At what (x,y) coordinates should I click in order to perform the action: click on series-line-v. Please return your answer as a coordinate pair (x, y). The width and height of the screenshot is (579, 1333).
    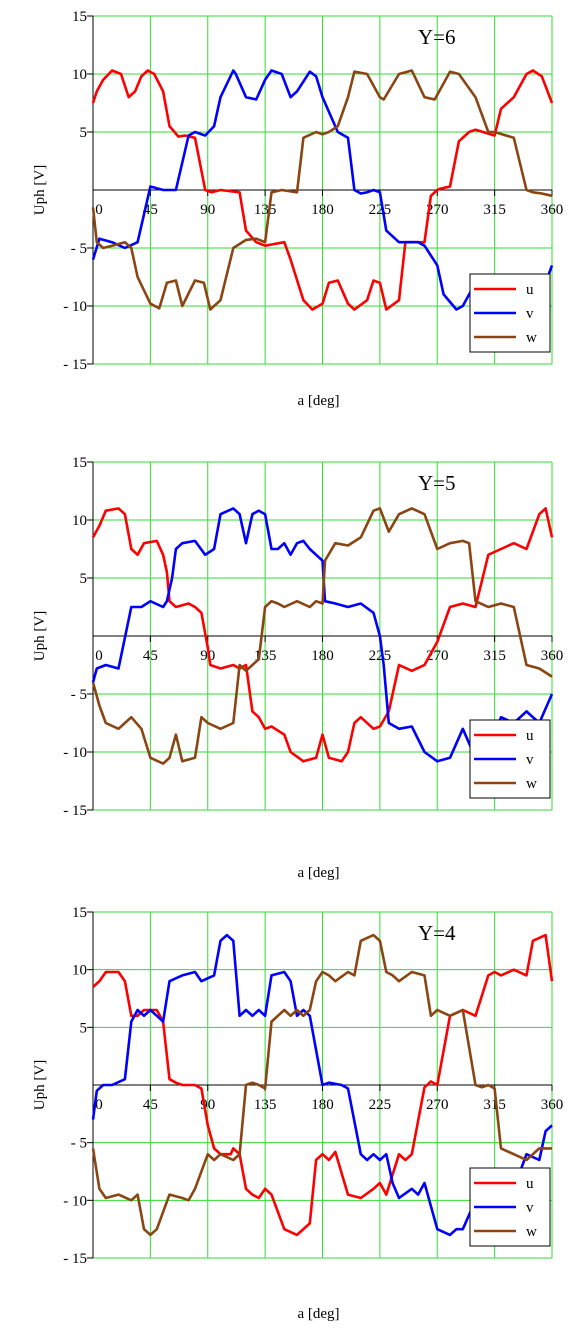
    Looking at the image, I should click on (322, 190).